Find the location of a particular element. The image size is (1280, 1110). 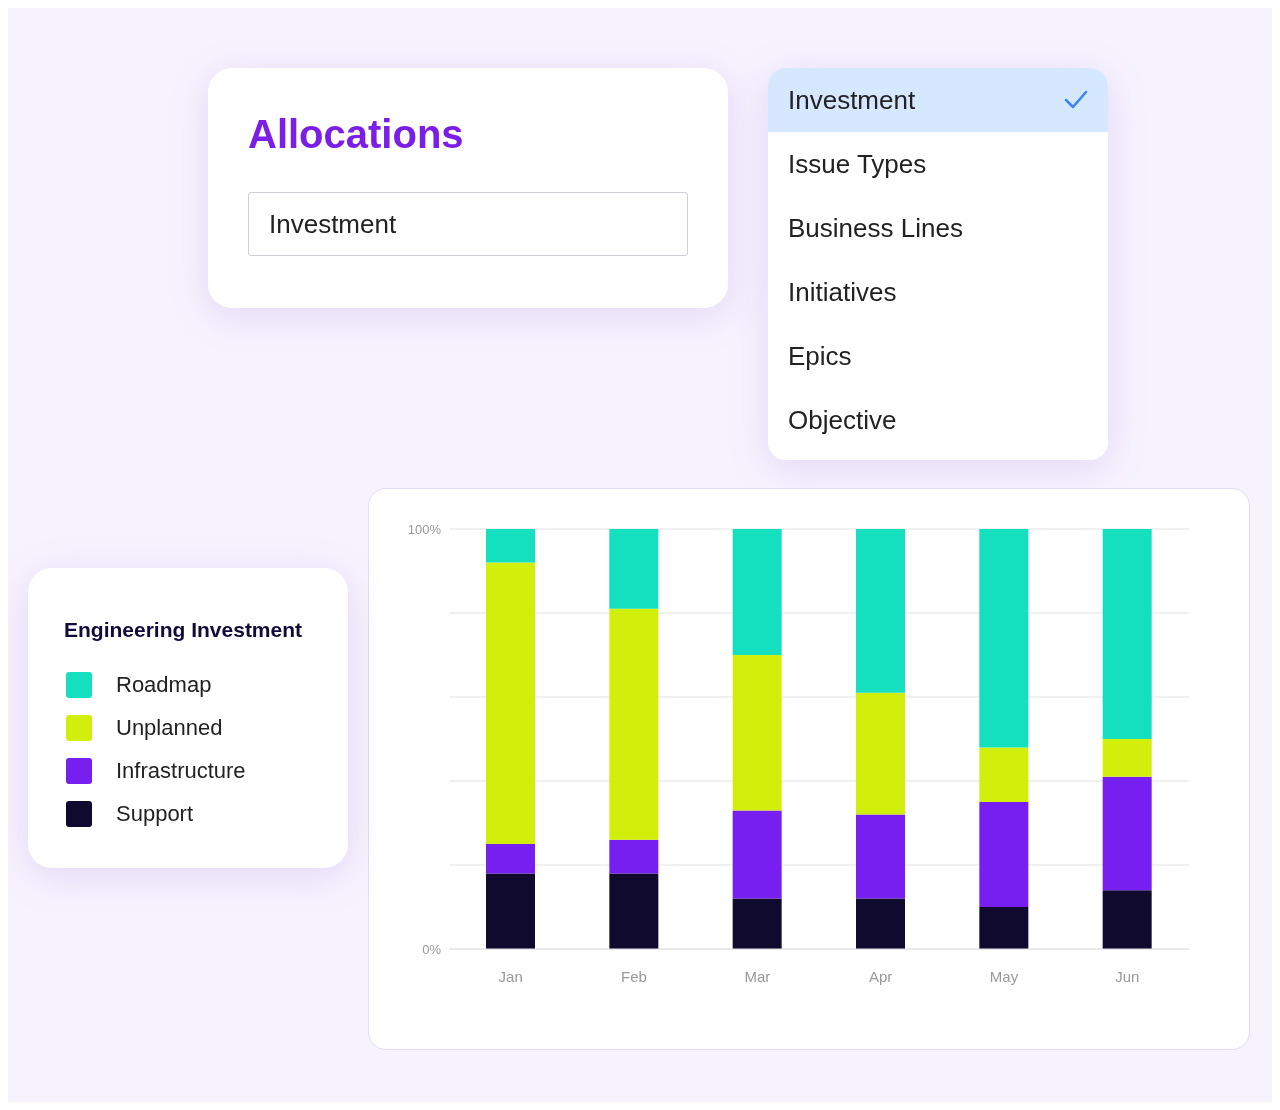

x-tick-label: Jan is located at coordinates (510, 976).